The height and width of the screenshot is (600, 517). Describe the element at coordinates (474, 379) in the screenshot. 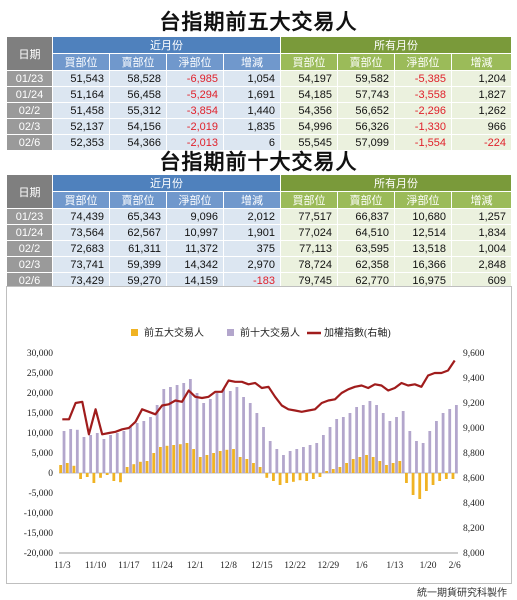

I see `right-axis-tick-label: 9,400` at that location.